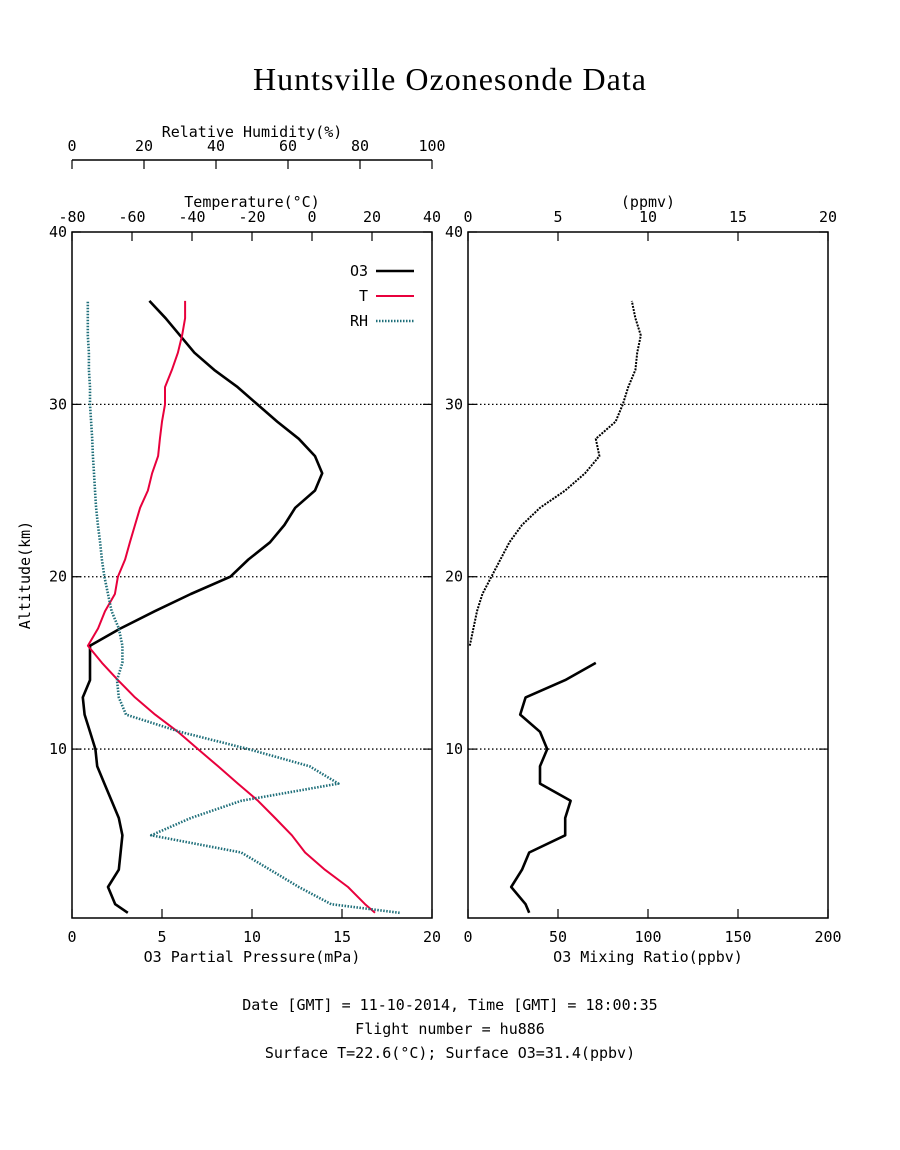 Image resolution: width=900 pixels, height=1150 pixels. Describe the element at coordinates (191, 217) in the screenshot. I see `x2-tick-label: -40` at that location.